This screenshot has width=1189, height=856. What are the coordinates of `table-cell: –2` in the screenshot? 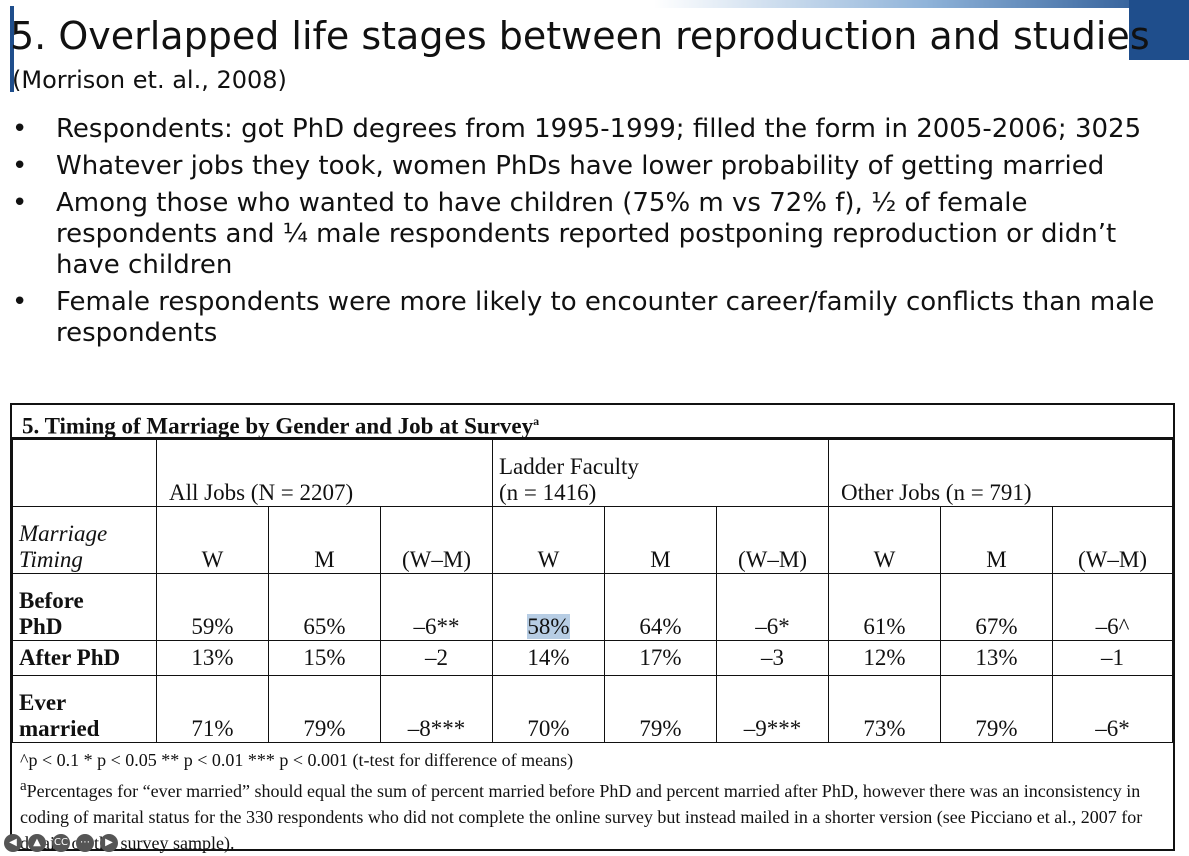 It's located at (436, 658).